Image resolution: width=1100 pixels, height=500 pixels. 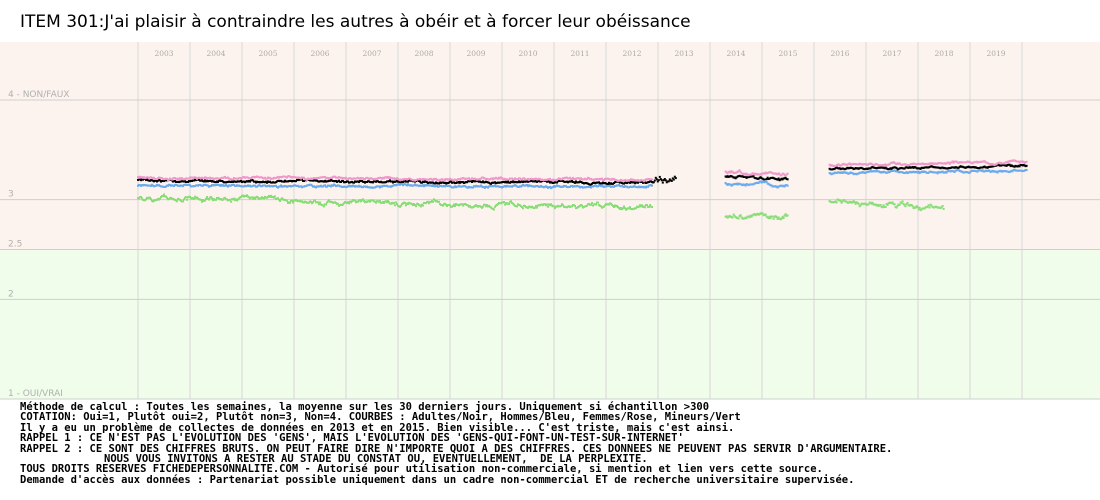 I want to click on x-tick-label-2005: 2005, so click(x=267, y=53).